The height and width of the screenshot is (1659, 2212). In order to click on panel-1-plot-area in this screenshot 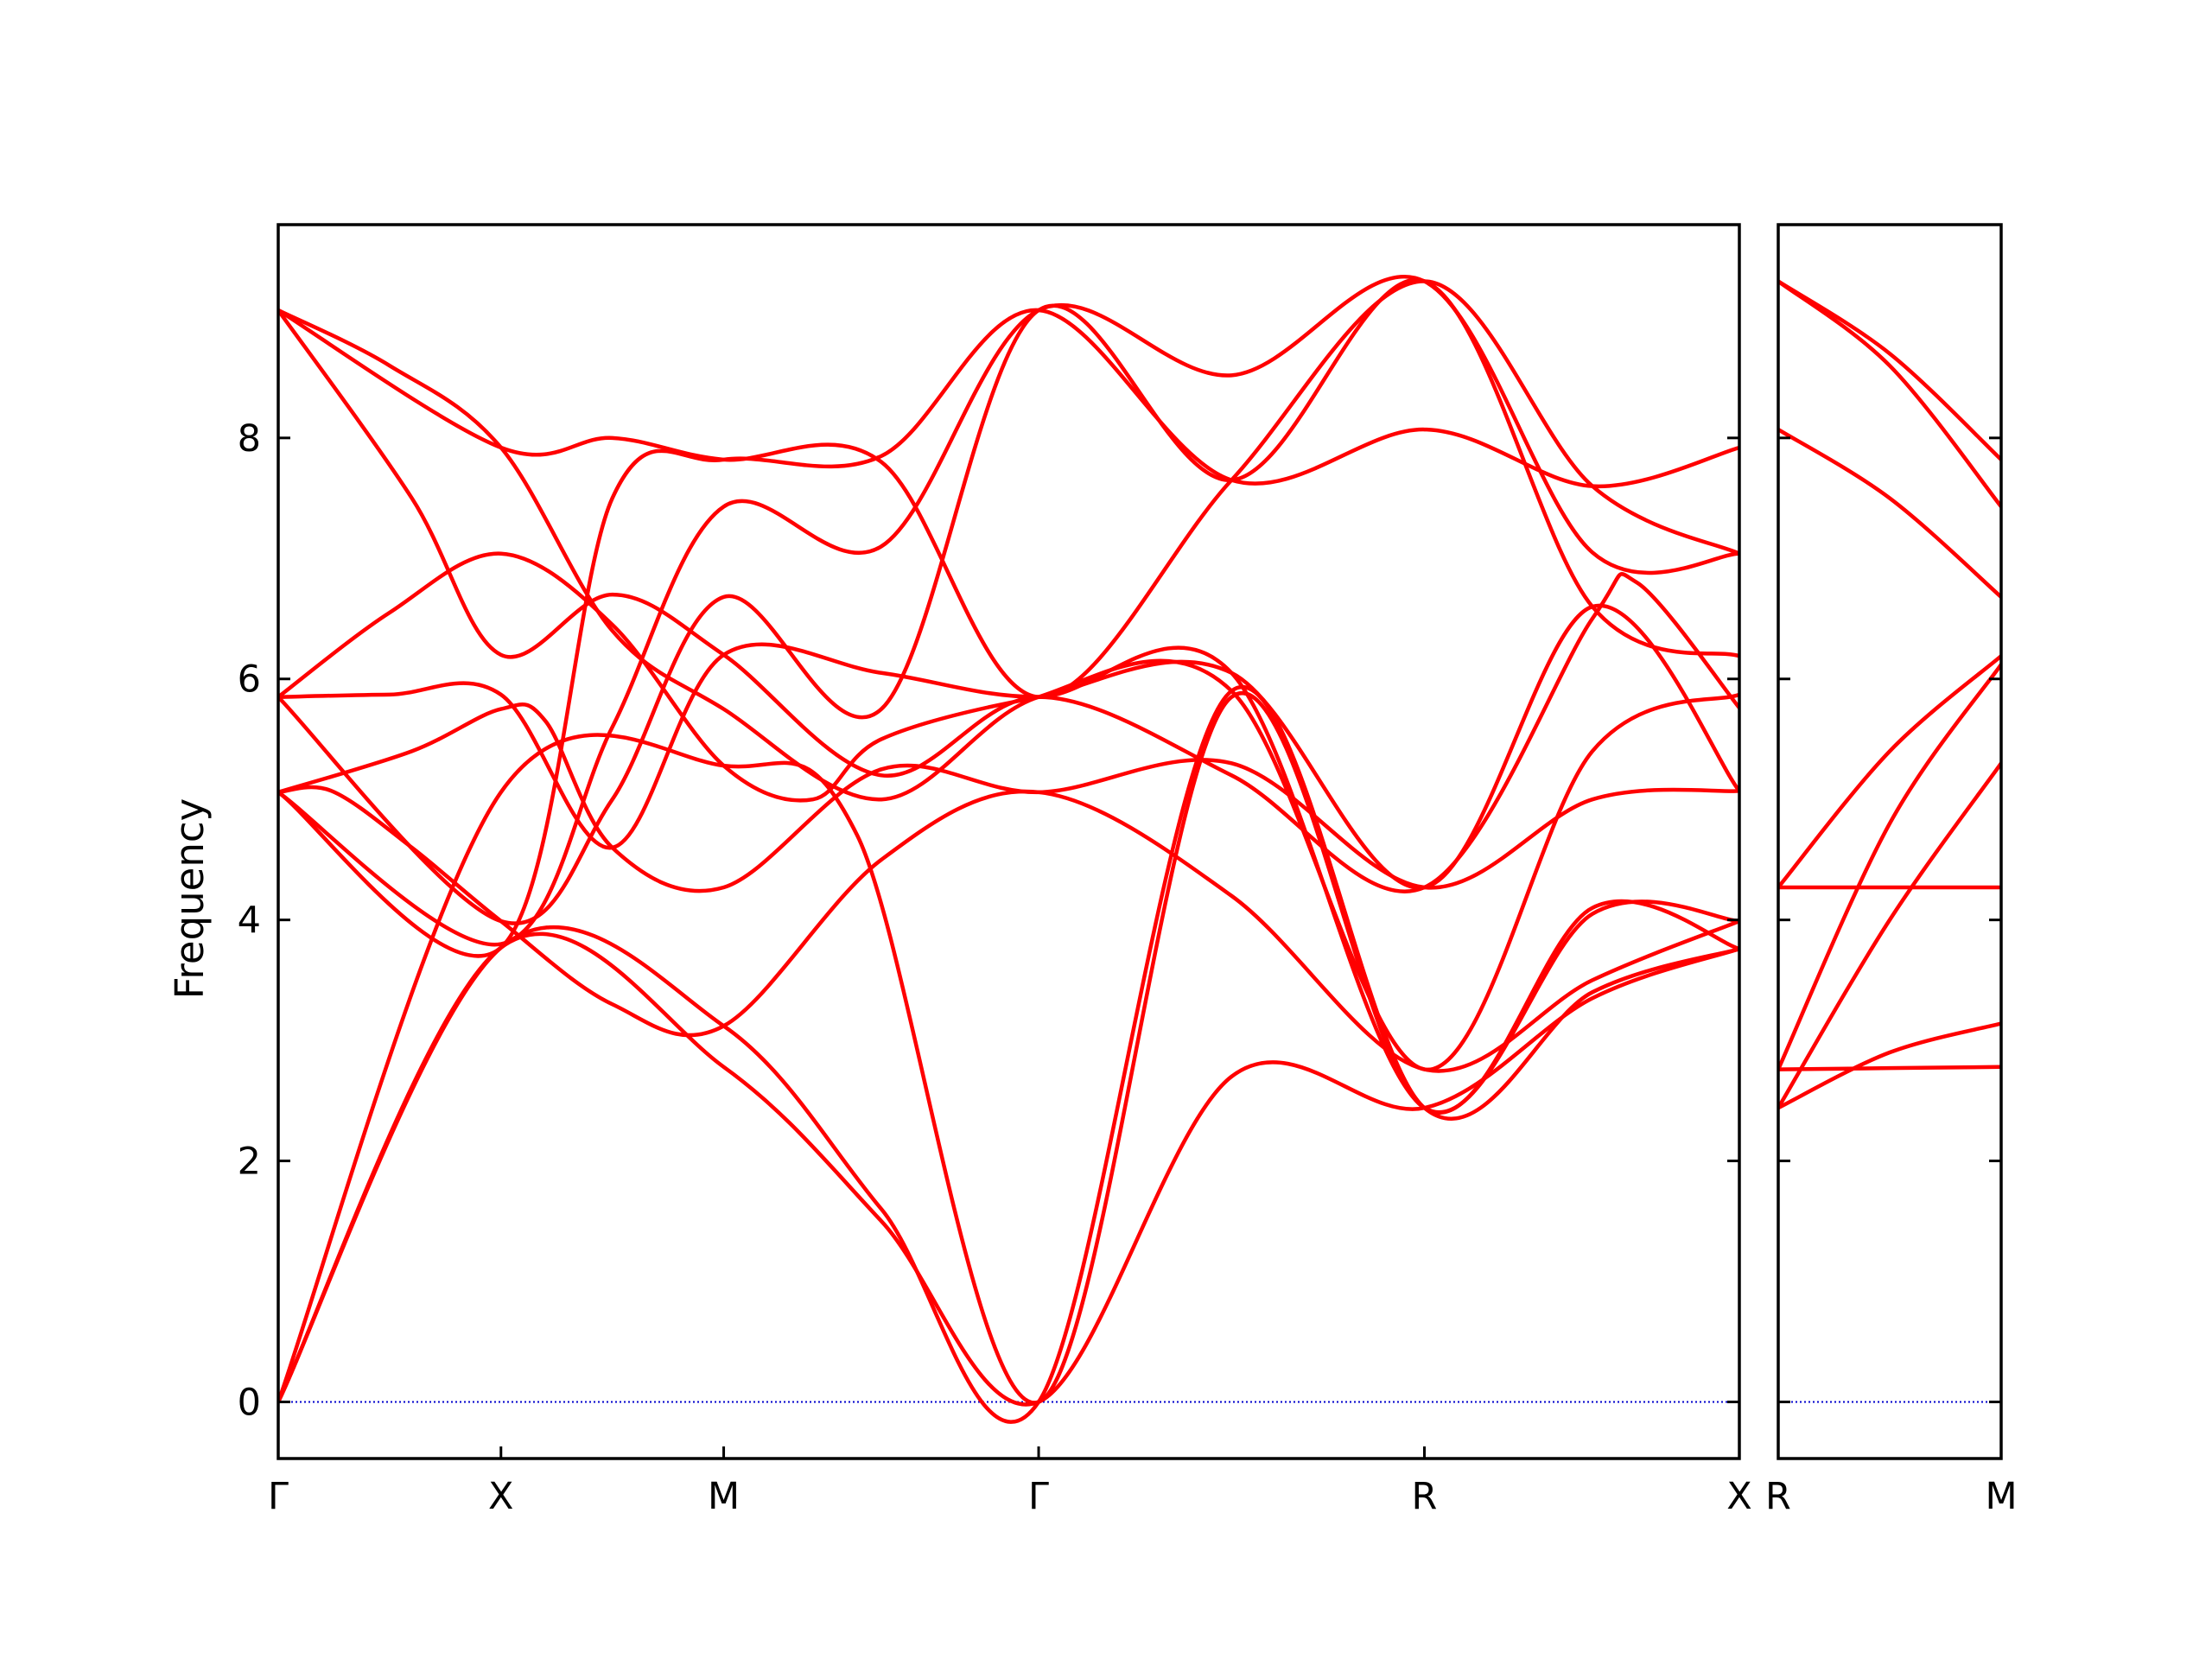, I will do `click(1889, 841)`.